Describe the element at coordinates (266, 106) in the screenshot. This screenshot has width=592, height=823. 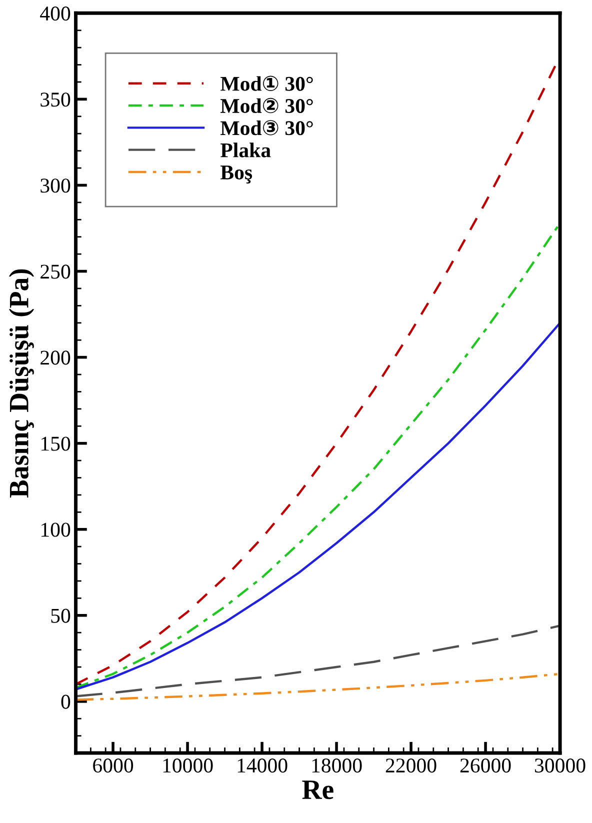
I see `legend-label: Mod② 30°` at that location.